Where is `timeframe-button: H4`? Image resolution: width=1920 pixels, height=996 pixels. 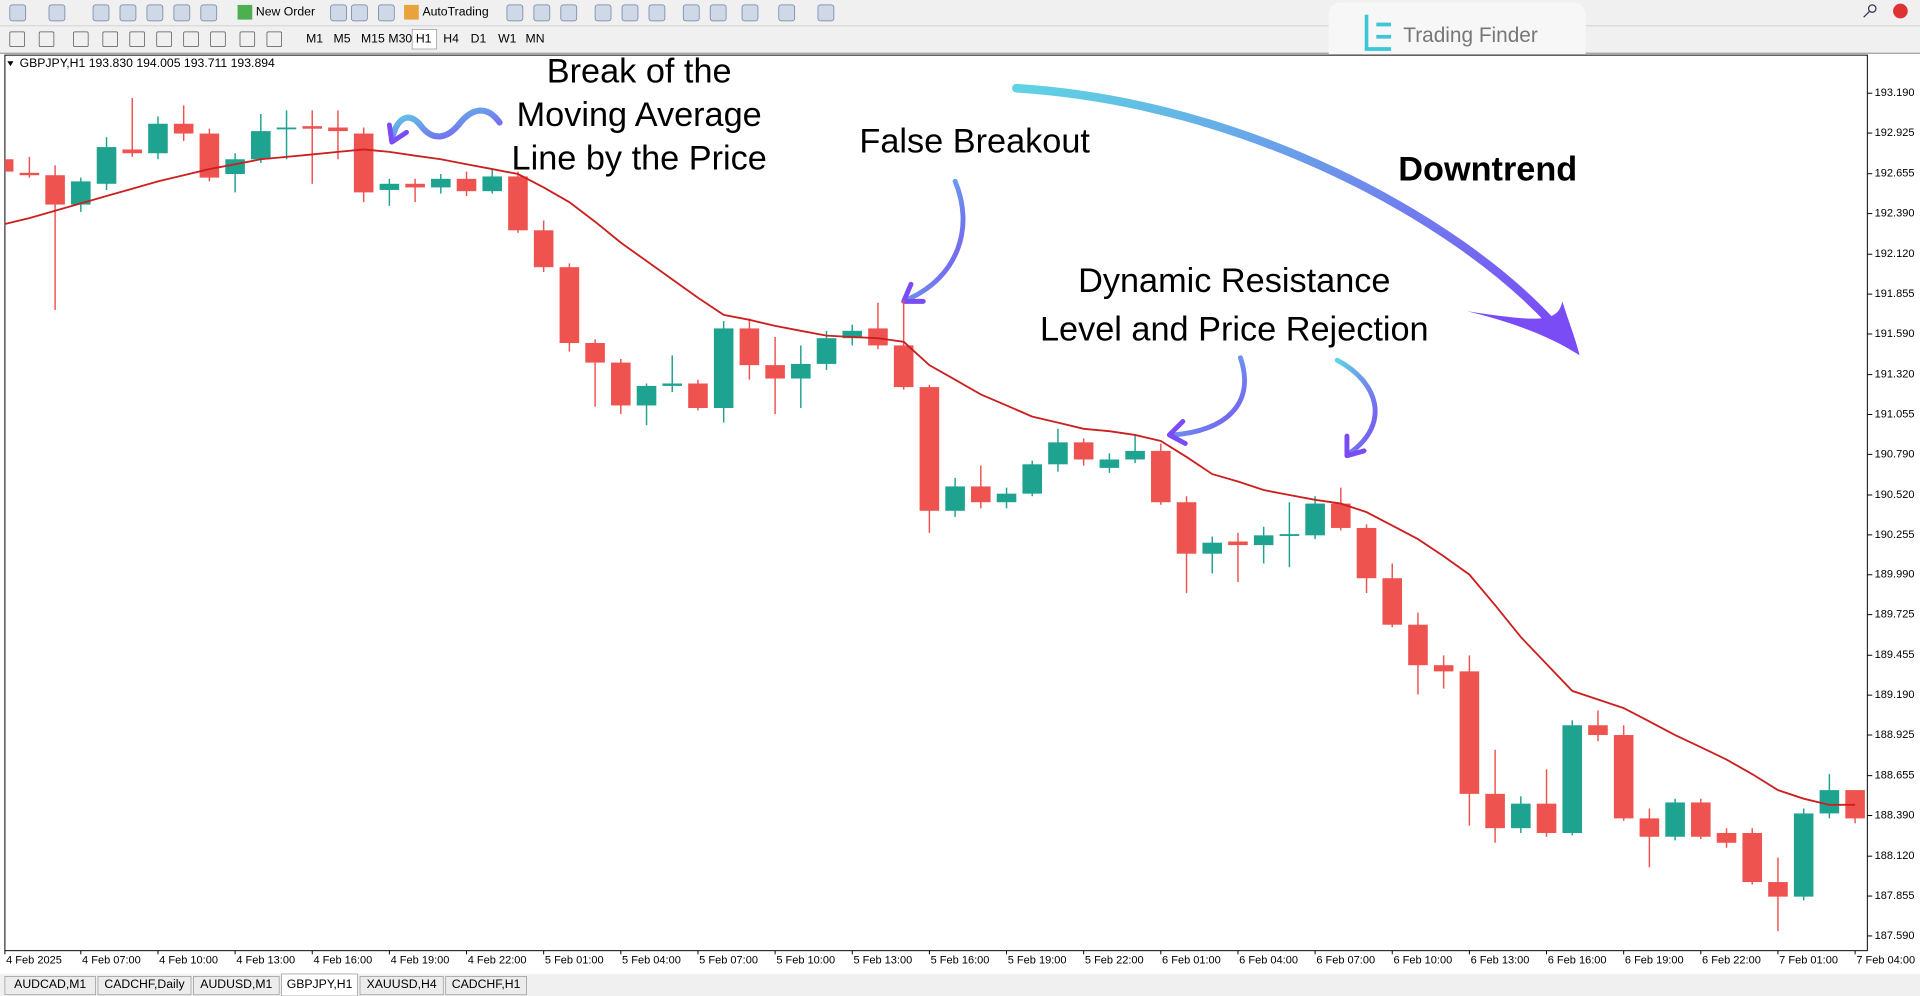
timeframe-button: H4 is located at coordinates (451, 38).